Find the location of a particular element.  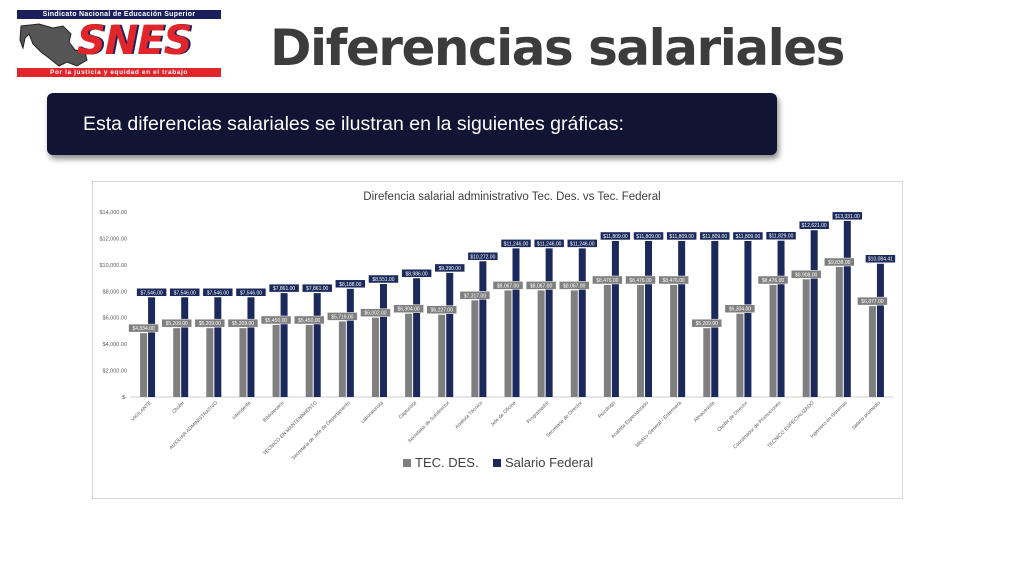

data-label-tec-des: $5,450.00 is located at coordinates (276, 321).